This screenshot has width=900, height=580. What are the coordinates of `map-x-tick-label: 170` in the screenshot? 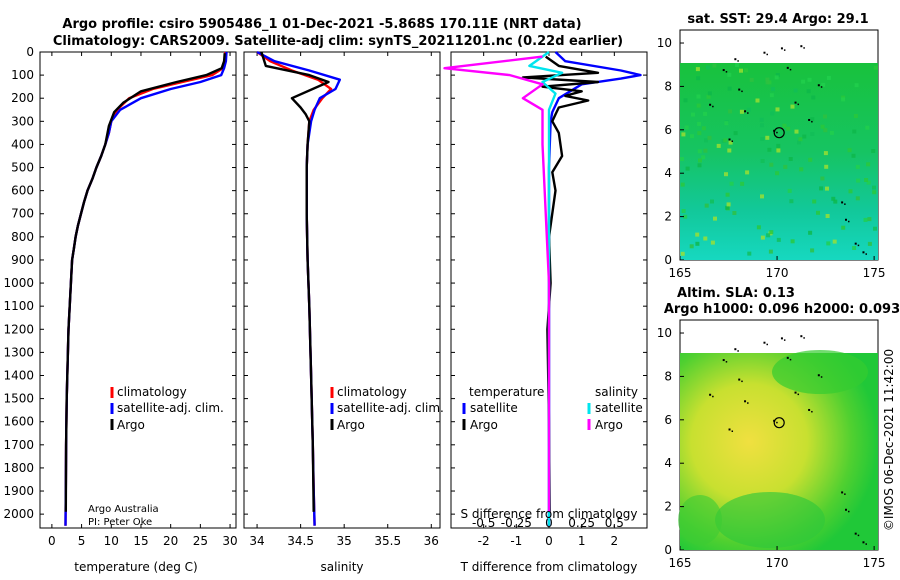 It's located at (777, 563).